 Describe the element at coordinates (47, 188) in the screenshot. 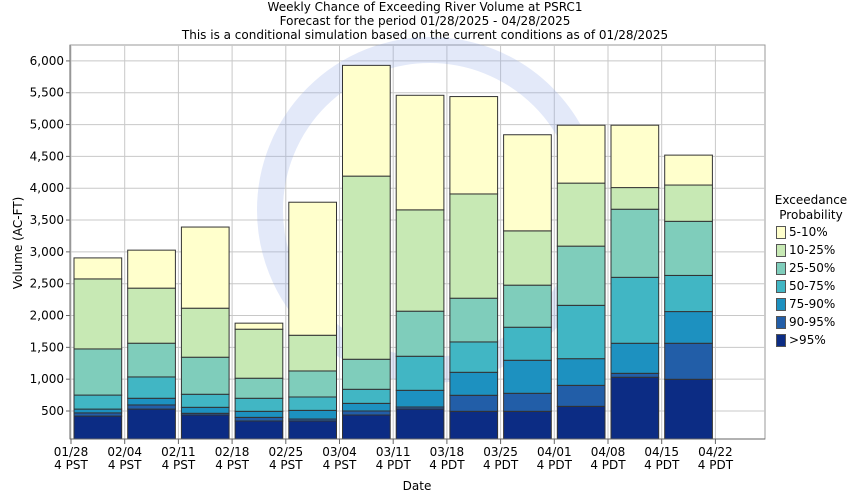

I see `y-tick-label: 4,000` at that location.